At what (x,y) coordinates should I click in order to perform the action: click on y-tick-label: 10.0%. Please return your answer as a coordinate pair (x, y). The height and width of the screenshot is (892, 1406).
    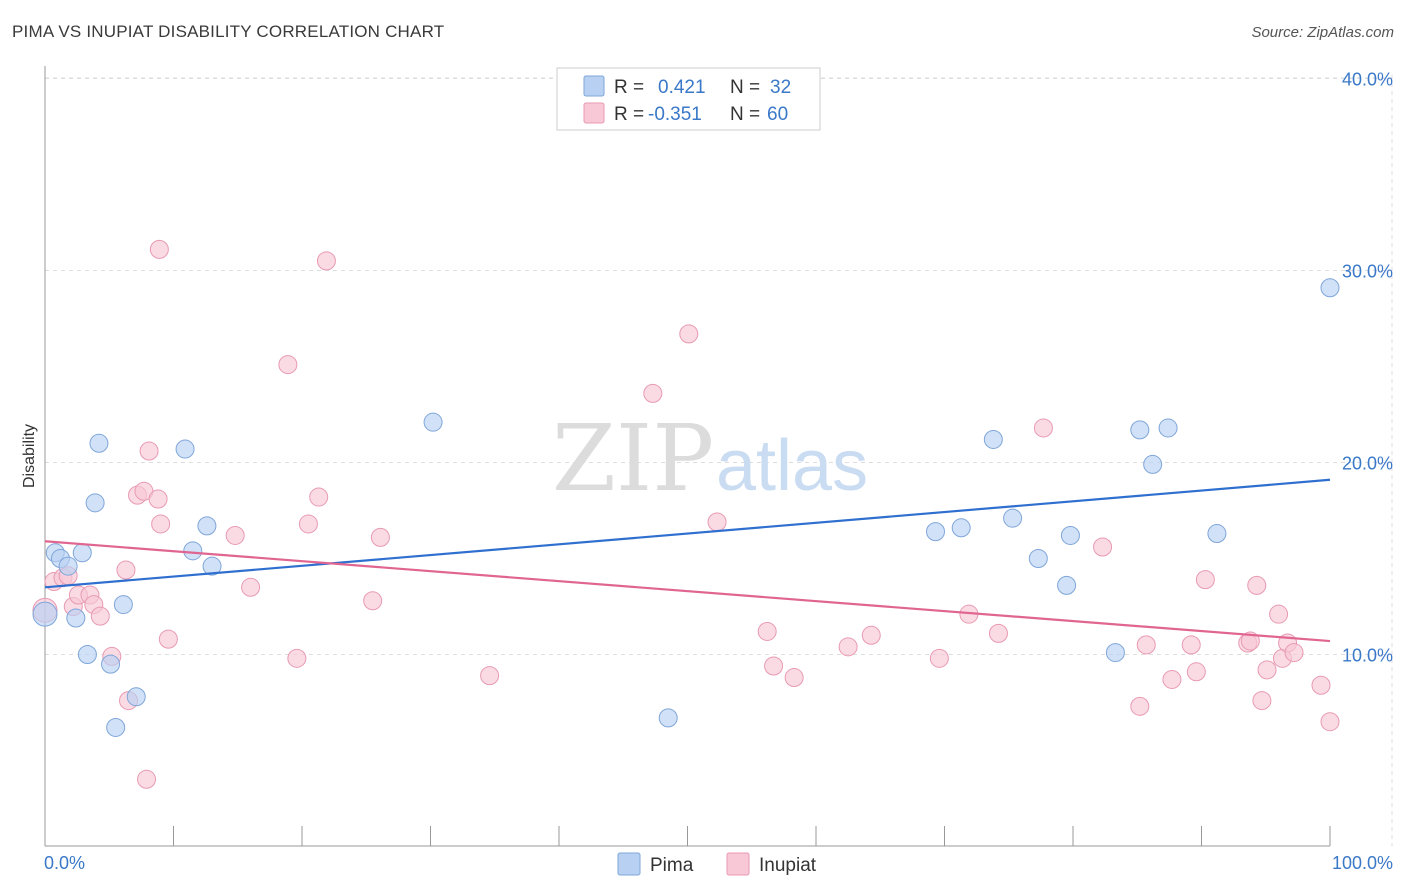
    Looking at the image, I should click on (1367, 656).